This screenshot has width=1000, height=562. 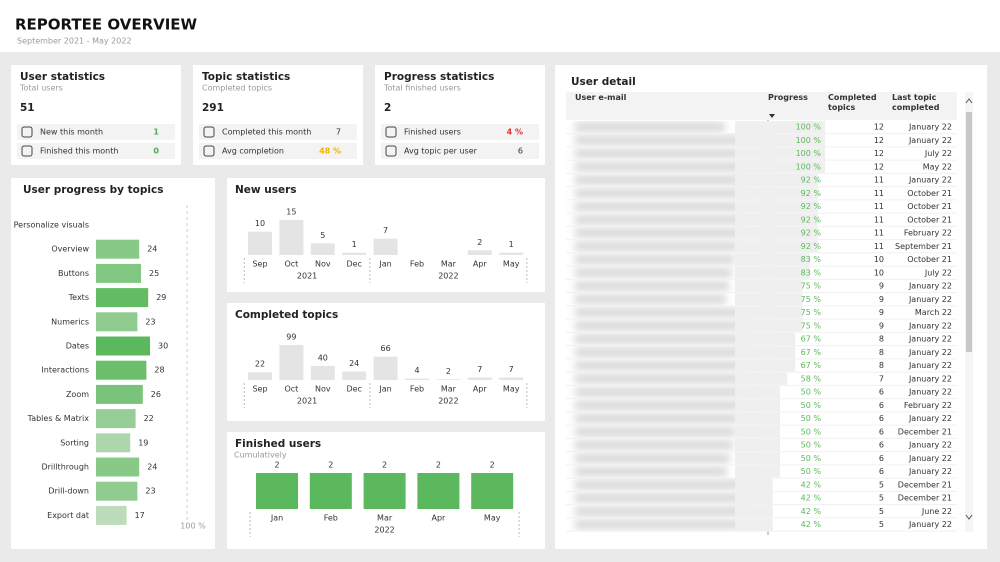 What do you see at coordinates (330, 151) in the screenshot?
I see `row-value: 48 %` at bounding box center [330, 151].